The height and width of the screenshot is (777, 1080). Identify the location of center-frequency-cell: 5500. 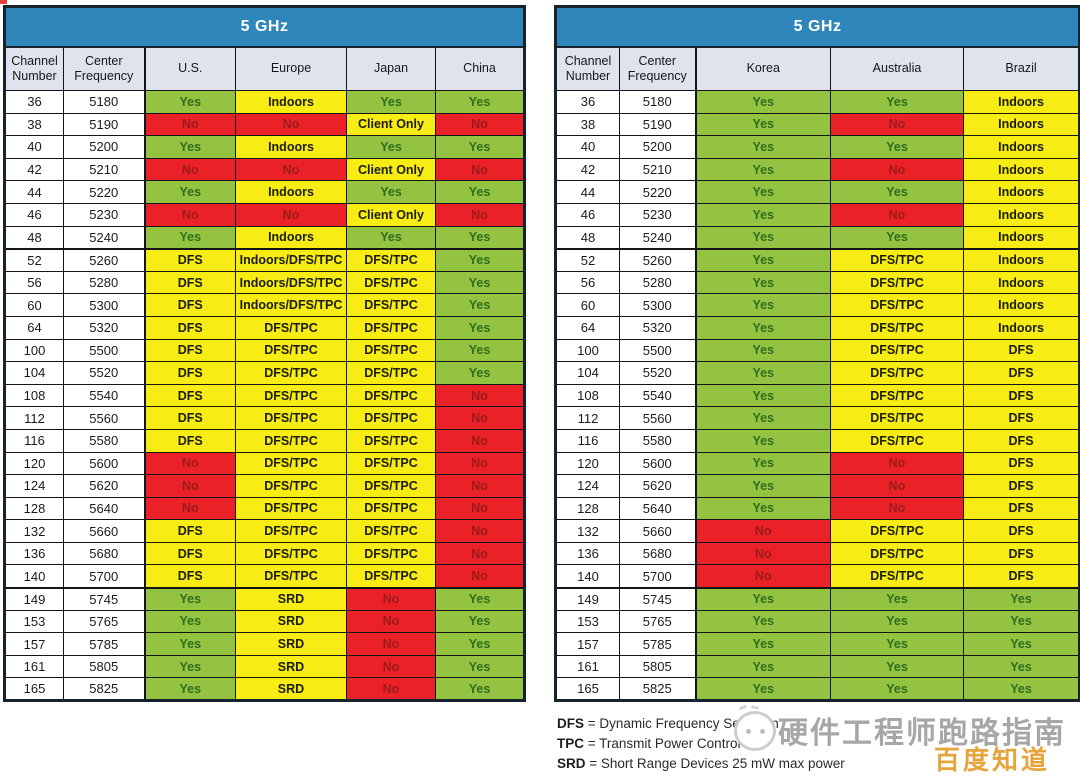
(657, 350).